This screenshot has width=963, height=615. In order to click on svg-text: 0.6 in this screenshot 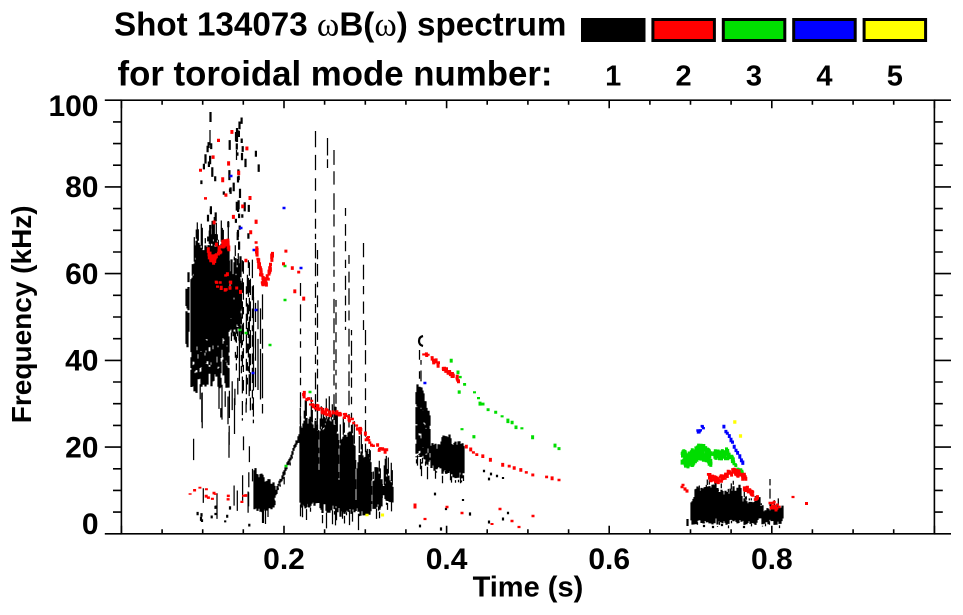, I will do `click(609, 559)`.